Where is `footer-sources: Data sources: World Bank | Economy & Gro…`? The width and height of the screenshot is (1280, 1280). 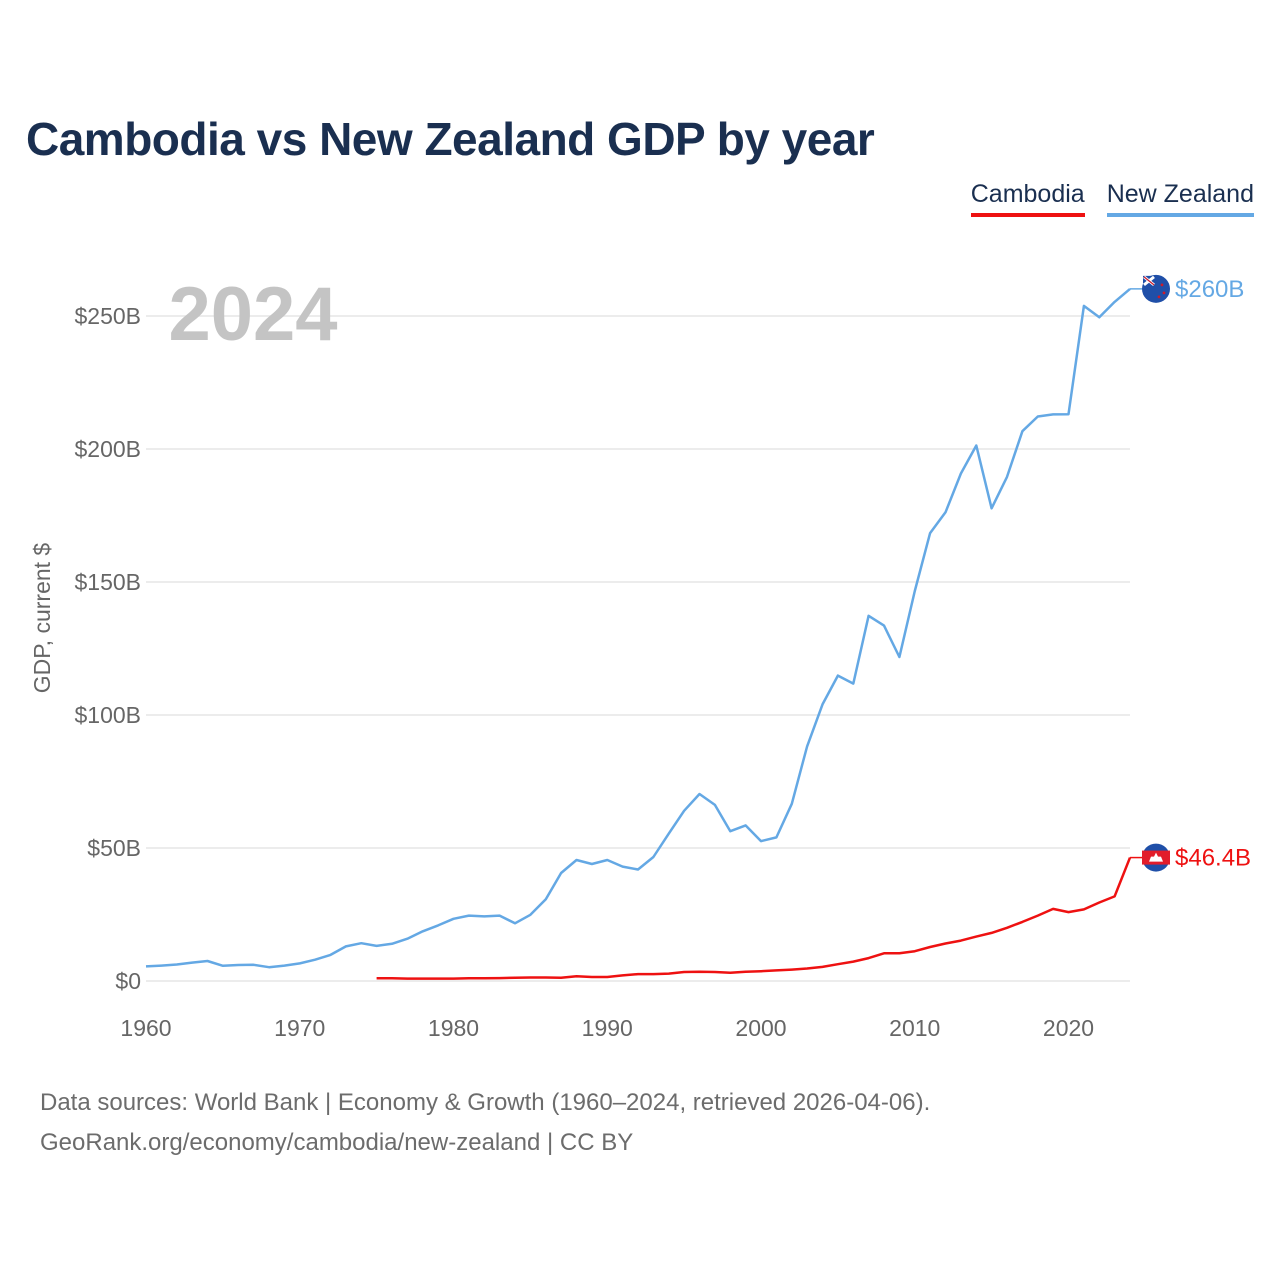 footer-sources: Data sources: World Bank | Economy & Gro… is located at coordinates (485, 1102).